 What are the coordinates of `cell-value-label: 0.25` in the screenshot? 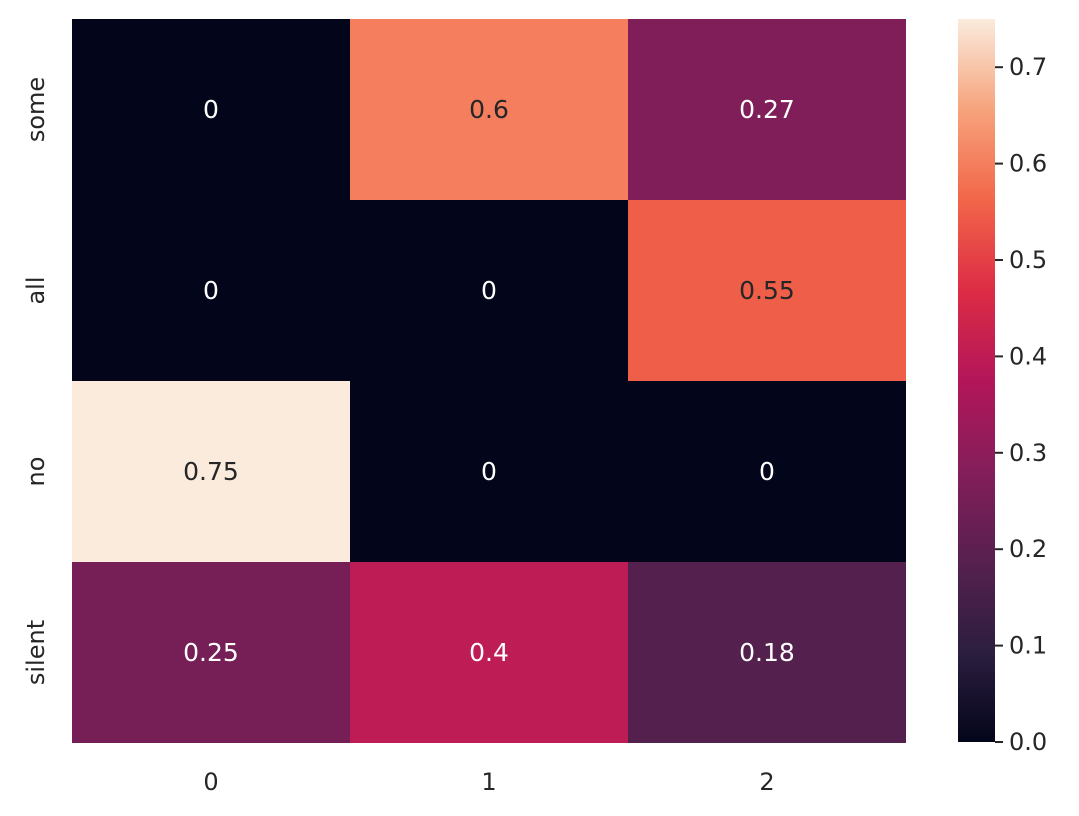 It's located at (211, 652).